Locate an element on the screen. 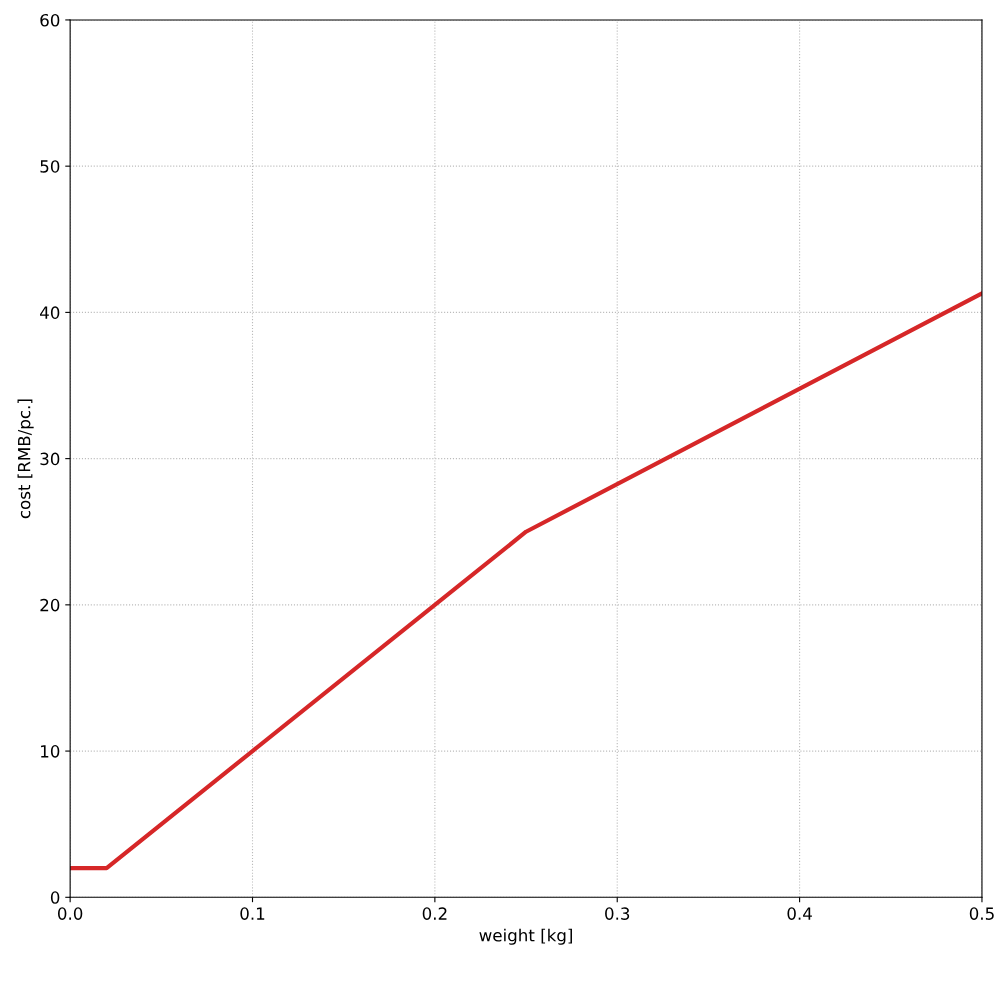  y-axis-title: cost [RMB/pc.] is located at coordinates (25, 459).